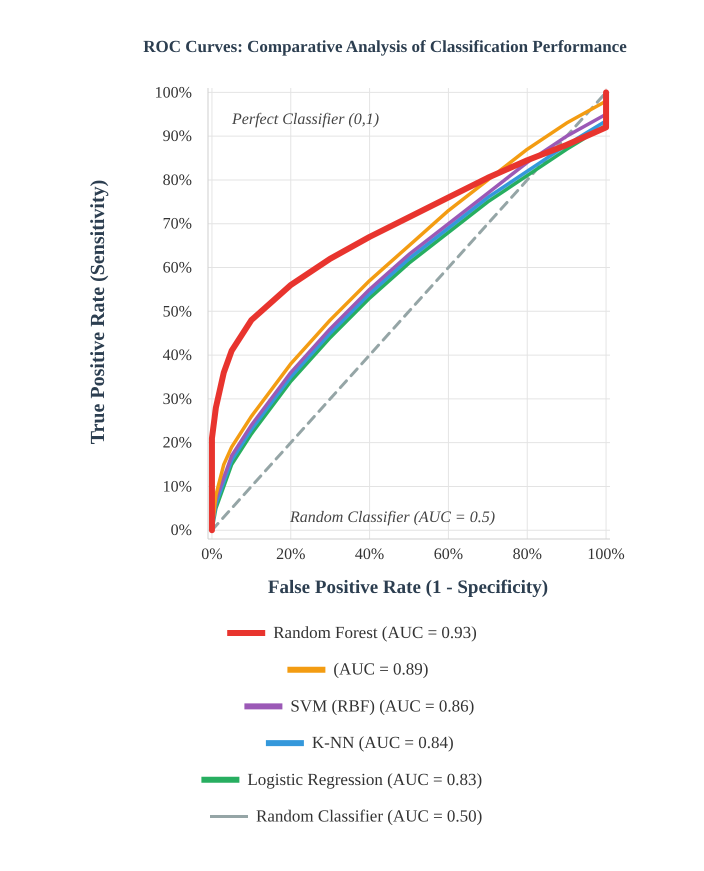 The width and height of the screenshot is (704, 871). Describe the element at coordinates (380, 669) in the screenshot. I see `legend-label: (AUC = 0.89)` at that location.